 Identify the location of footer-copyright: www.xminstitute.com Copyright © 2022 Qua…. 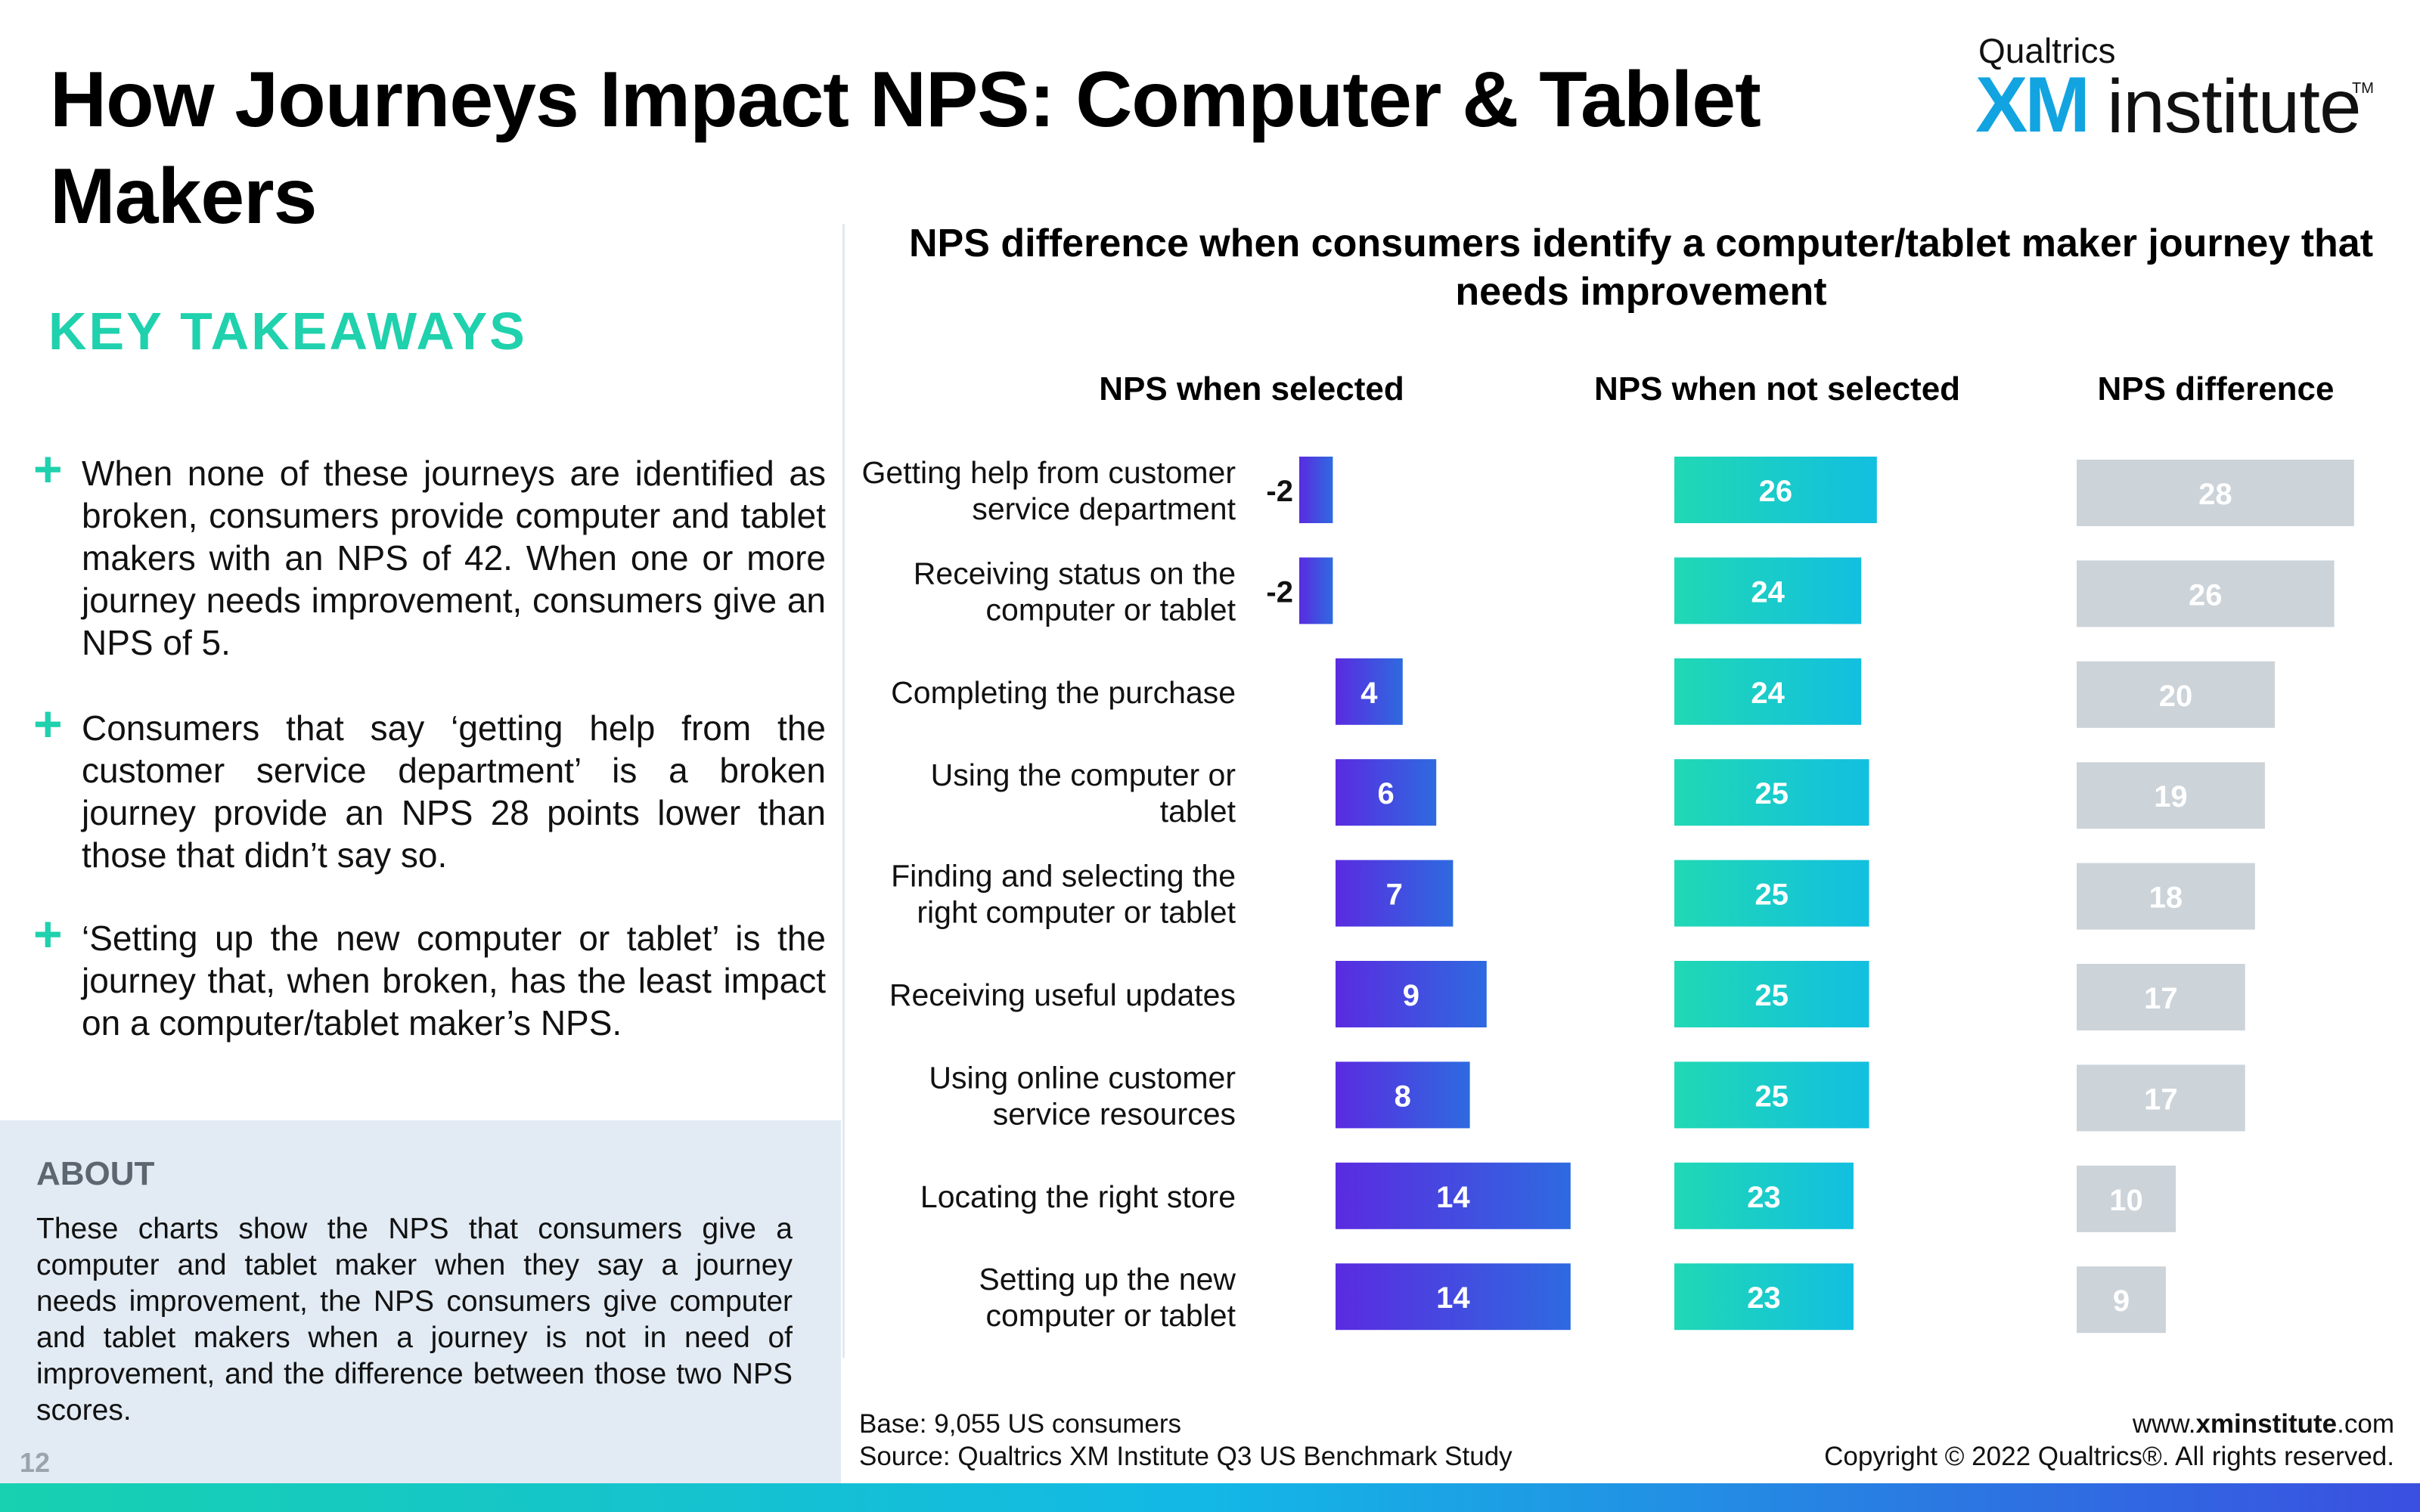
(2109, 1440).